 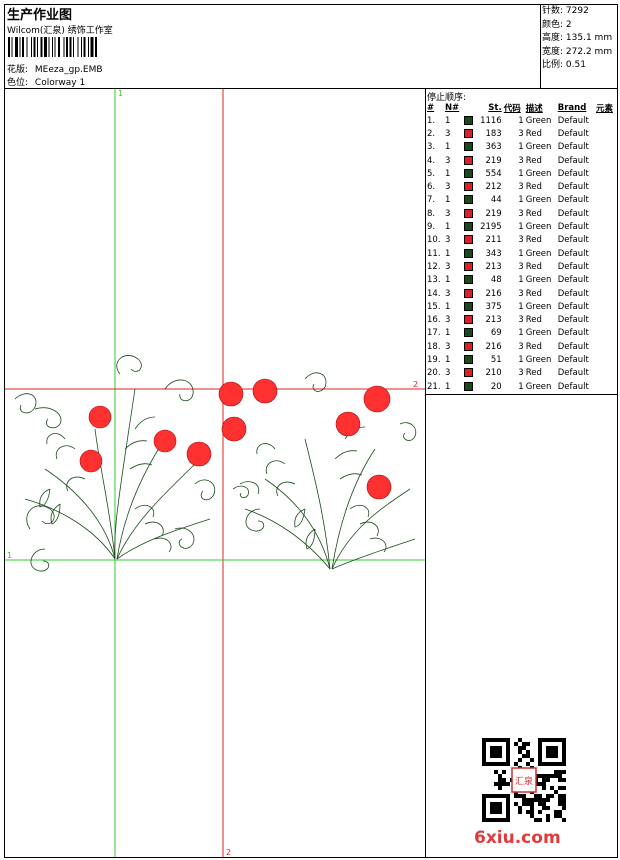 I want to click on colorway-row: 色位: Colorway 1, so click(x=46, y=81).